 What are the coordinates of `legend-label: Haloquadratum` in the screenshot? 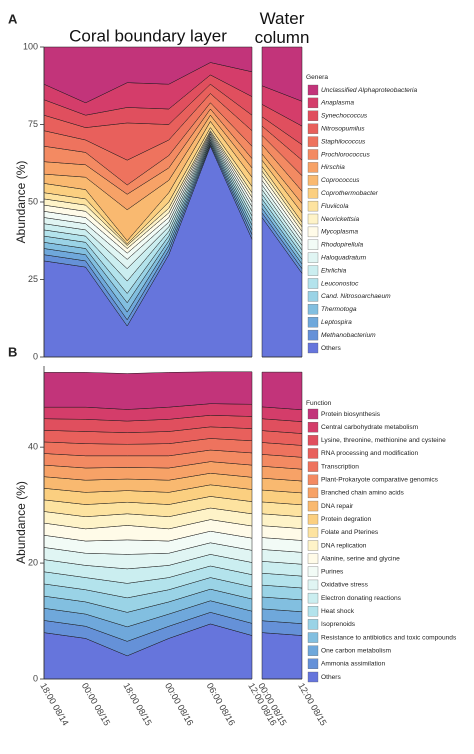 It's located at (344, 257).